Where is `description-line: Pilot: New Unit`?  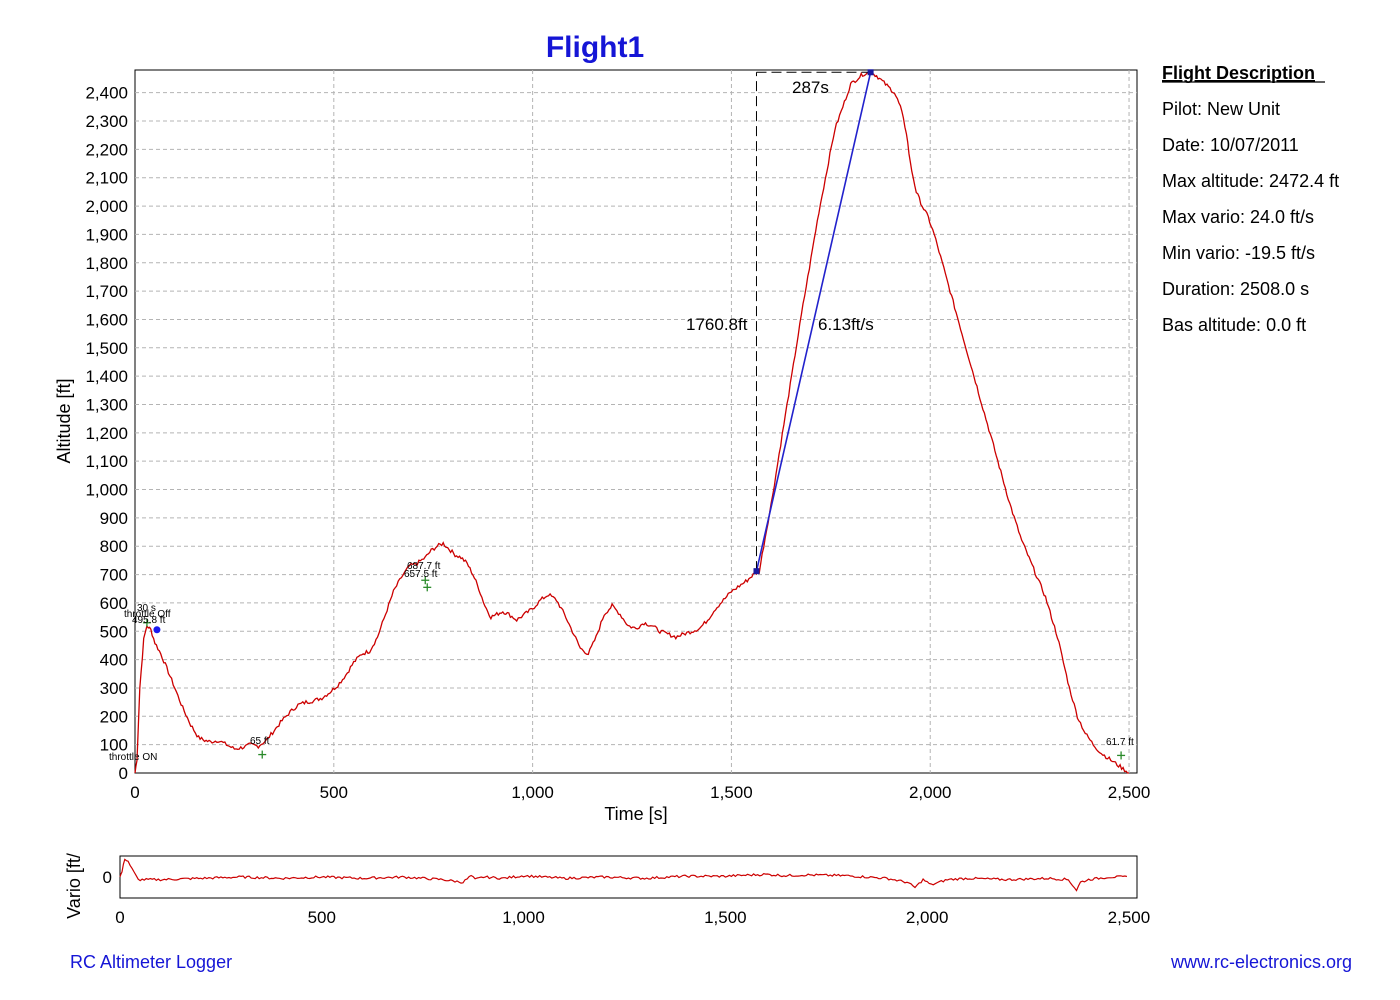
description-line: Pilot: New Unit is located at coordinates (1221, 109).